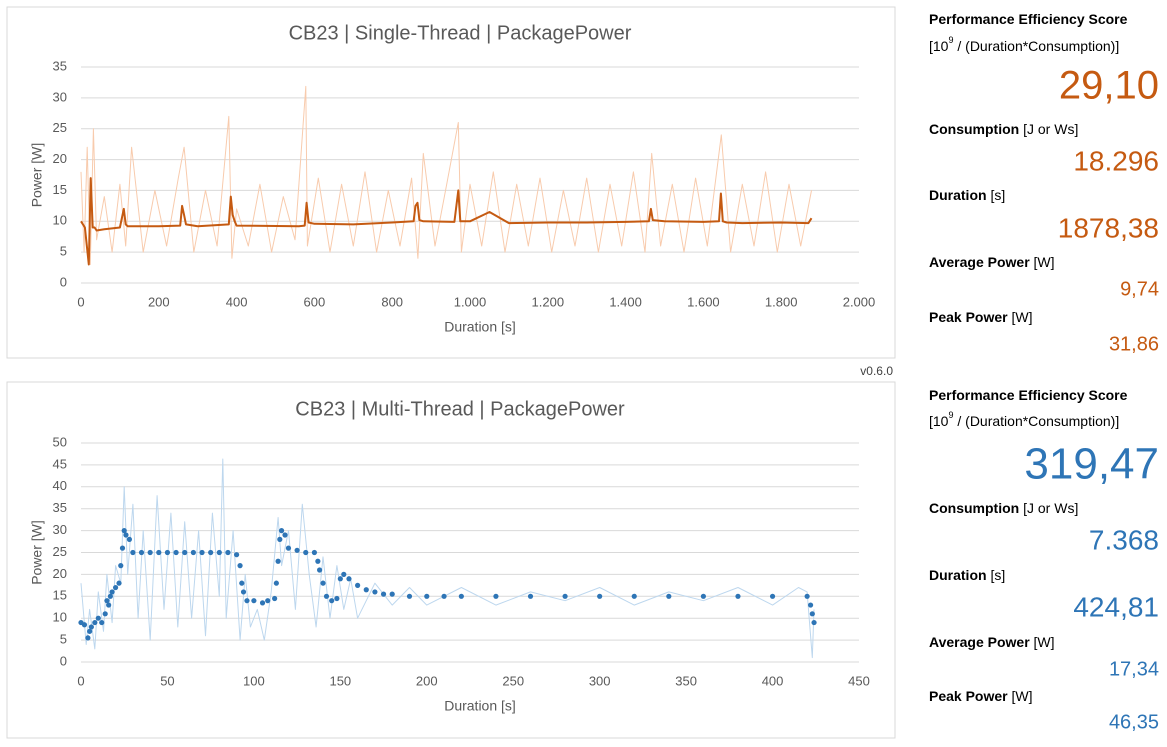  I want to click on stat-label: Peak Power [W], so click(981, 696).